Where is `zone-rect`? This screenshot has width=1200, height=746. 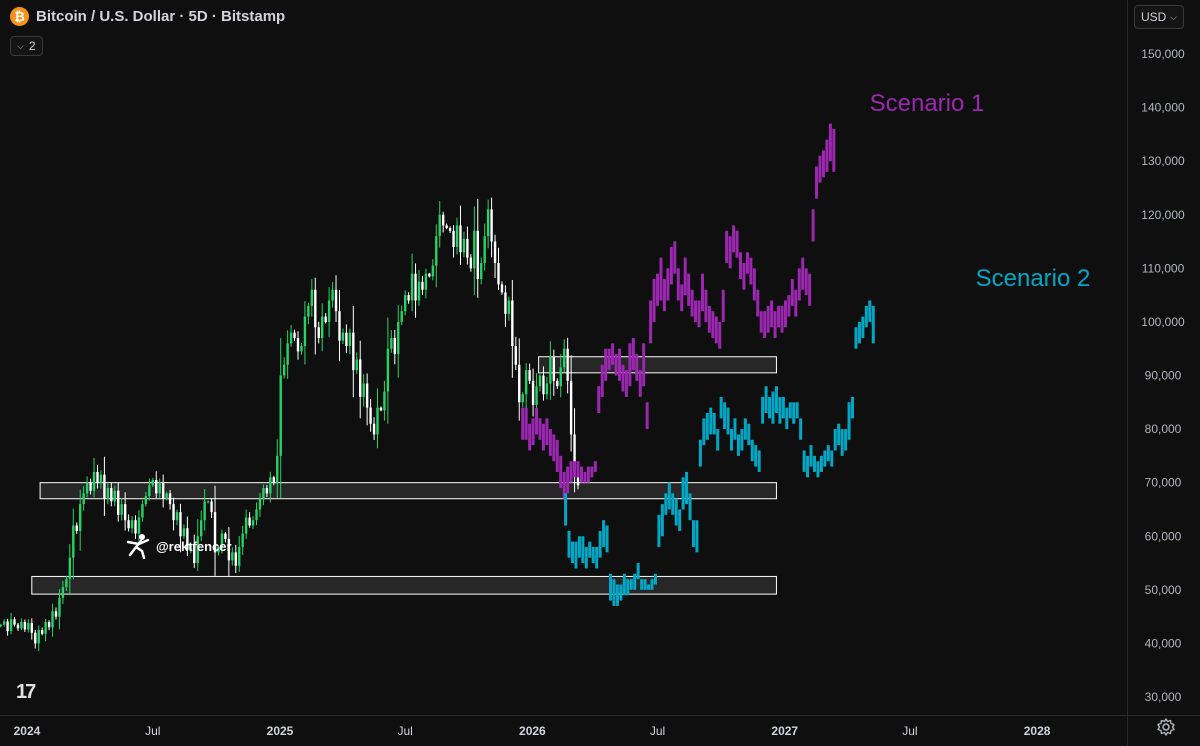
zone-rect is located at coordinates (408, 491).